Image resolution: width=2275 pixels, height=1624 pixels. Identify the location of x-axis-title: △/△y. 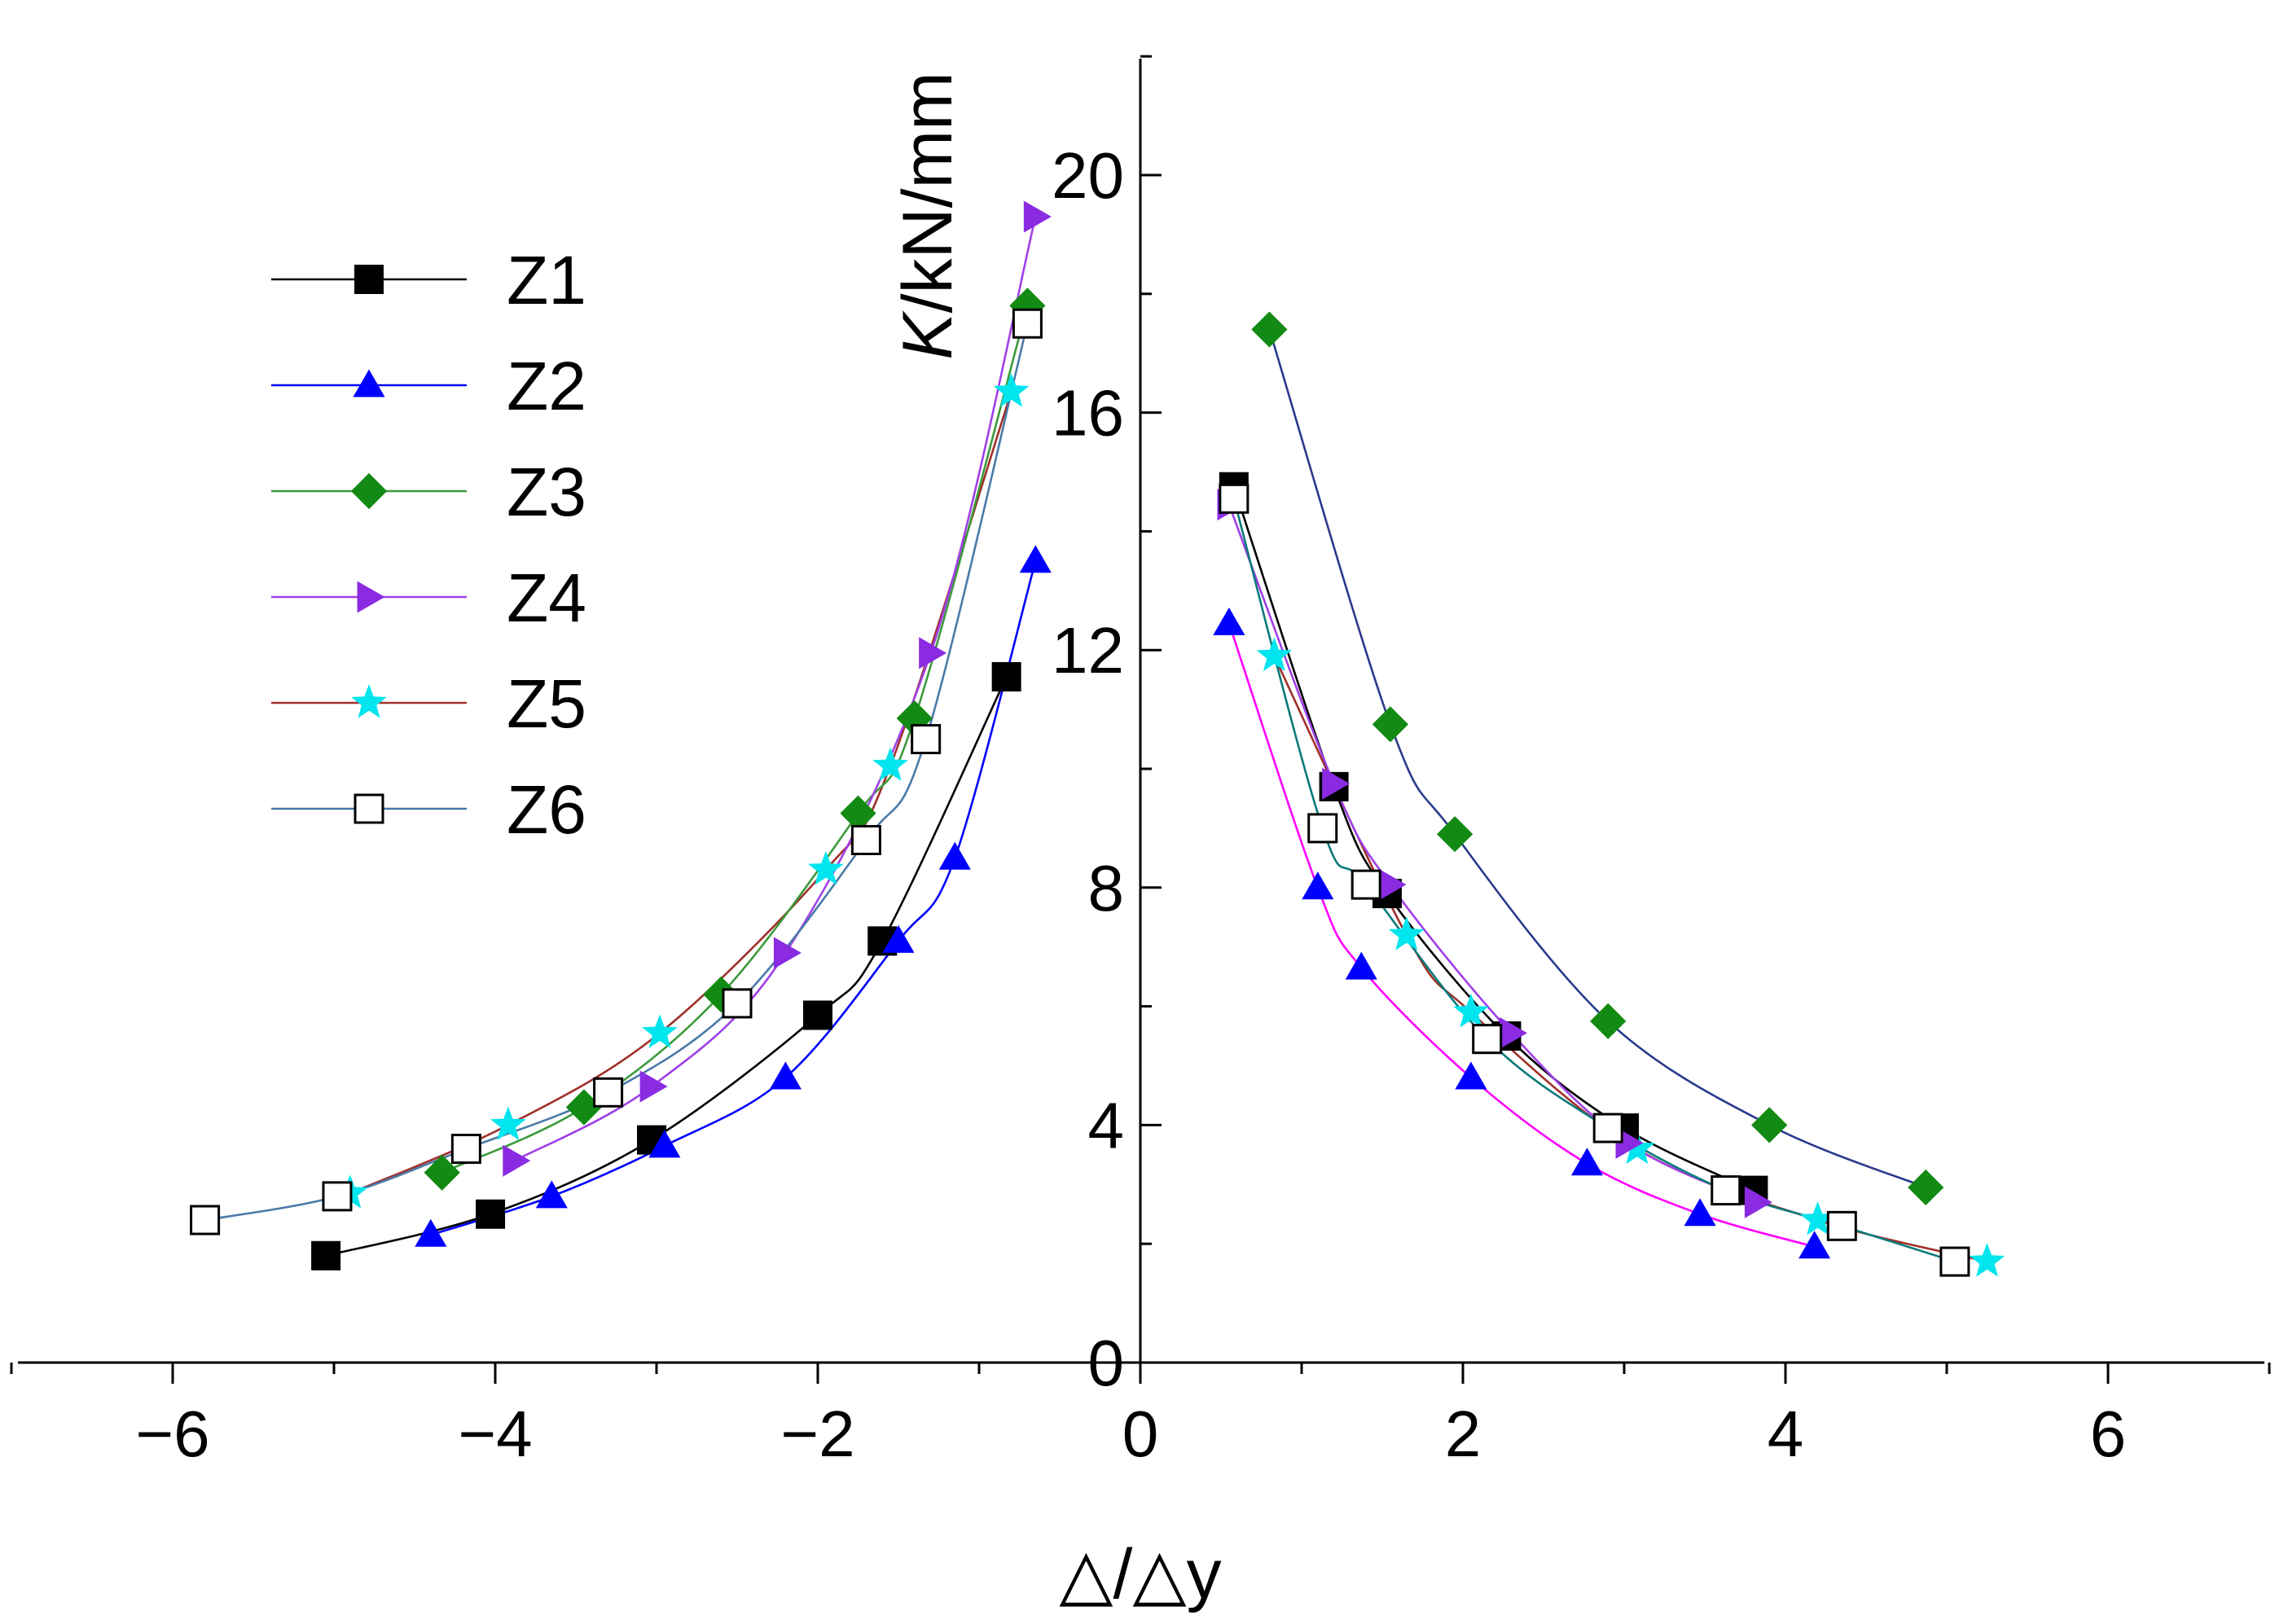
(1140, 1574).